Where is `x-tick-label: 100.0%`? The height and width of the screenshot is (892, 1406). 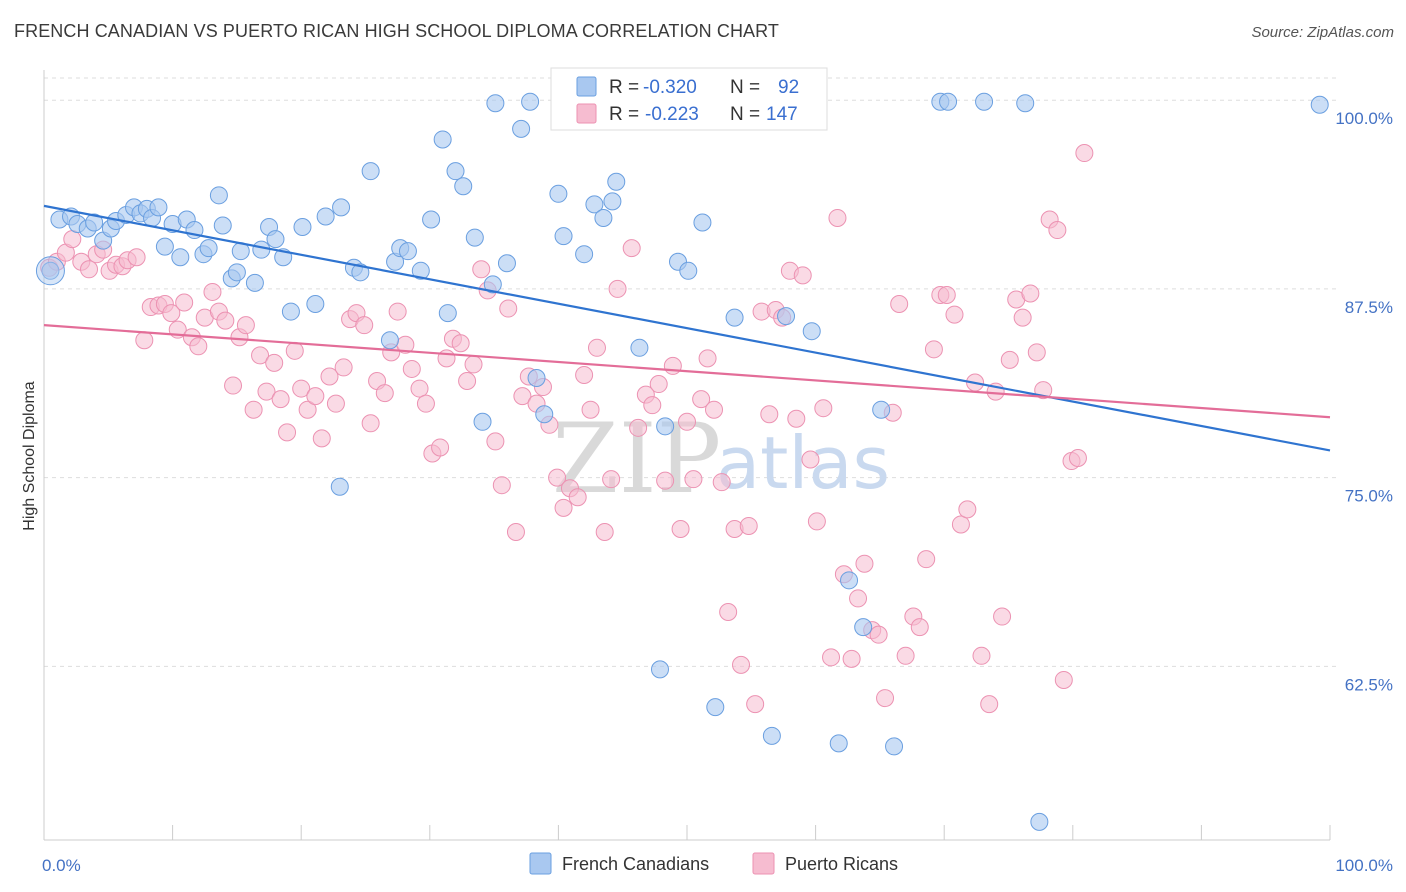 x-tick-label: 100.0% is located at coordinates (1364, 865).